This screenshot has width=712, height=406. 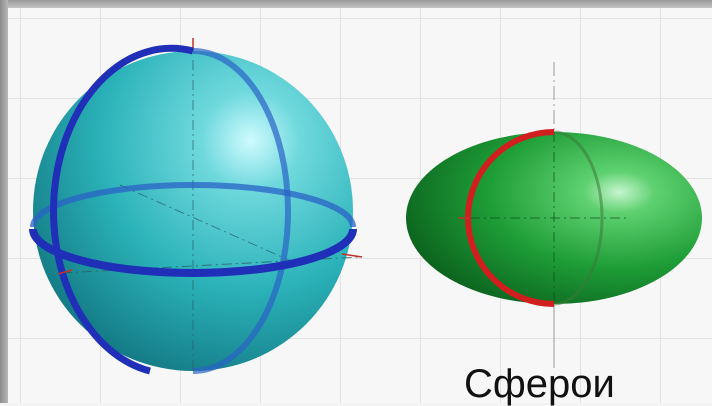 I want to click on frame-top-edge, so click(x=356, y=4).